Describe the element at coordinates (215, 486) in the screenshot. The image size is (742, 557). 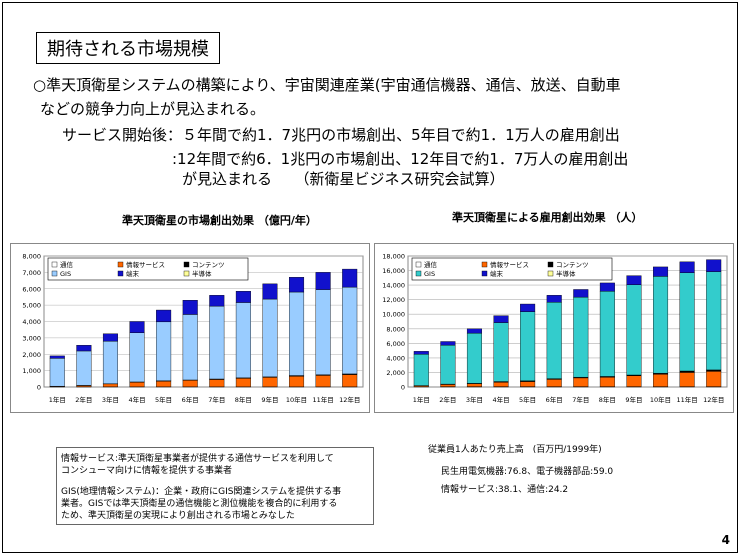
I see `definition-note-box` at that location.